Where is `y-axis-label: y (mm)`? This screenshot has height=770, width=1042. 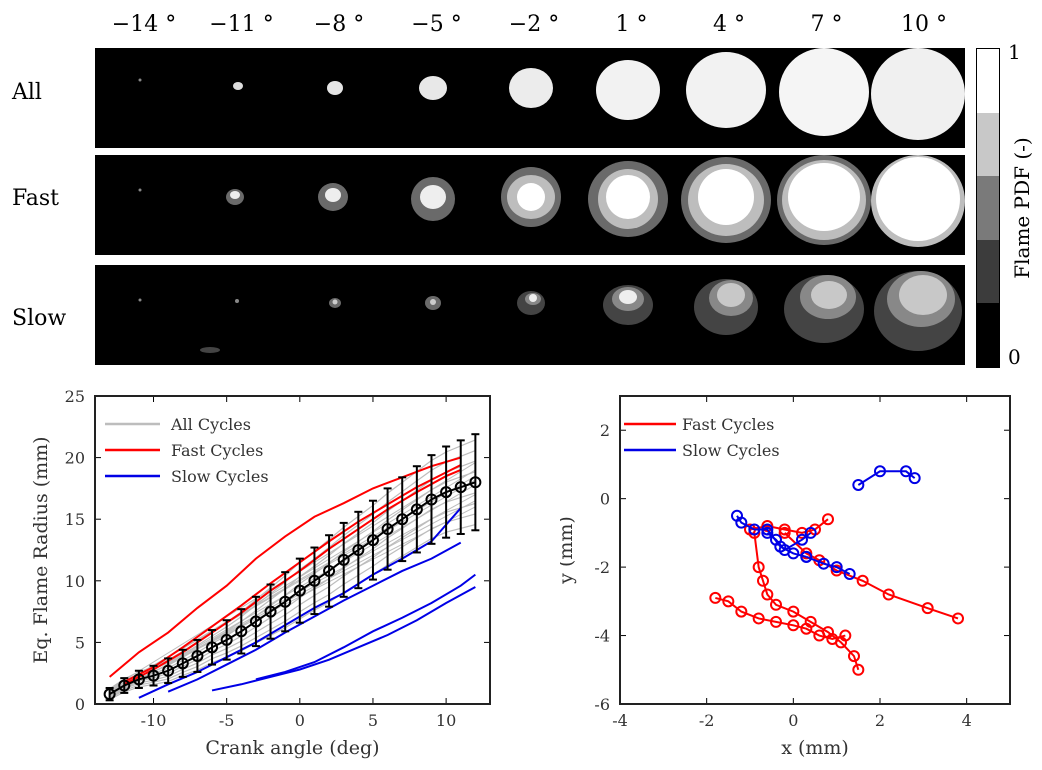 y-axis-label: y (mm) is located at coordinates (568, 550).